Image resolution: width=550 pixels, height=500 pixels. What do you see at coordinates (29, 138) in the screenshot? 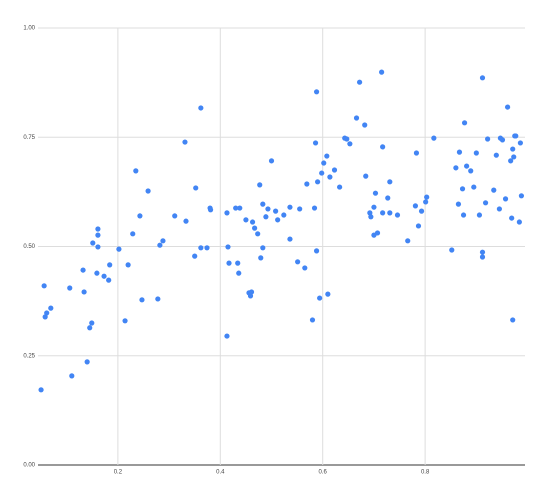
I see `y-tick-label: 0.75` at bounding box center [29, 138].